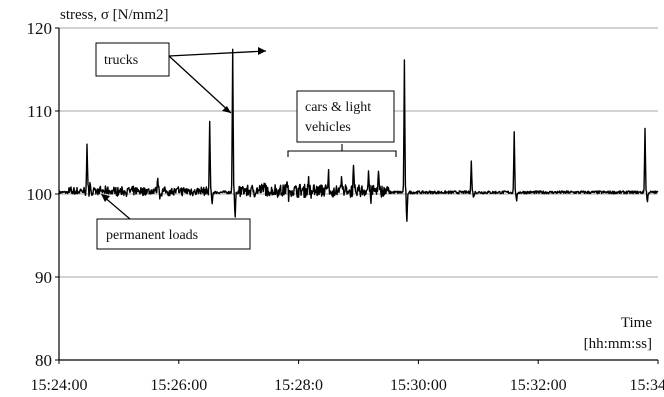  I want to click on permanent-loads-arrowhead, so click(105, 198).